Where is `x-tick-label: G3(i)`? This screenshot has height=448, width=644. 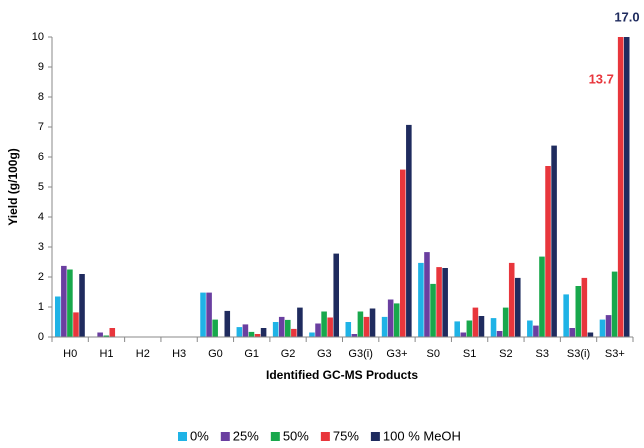
x-tick-label: G3(i) is located at coordinates (360, 354).